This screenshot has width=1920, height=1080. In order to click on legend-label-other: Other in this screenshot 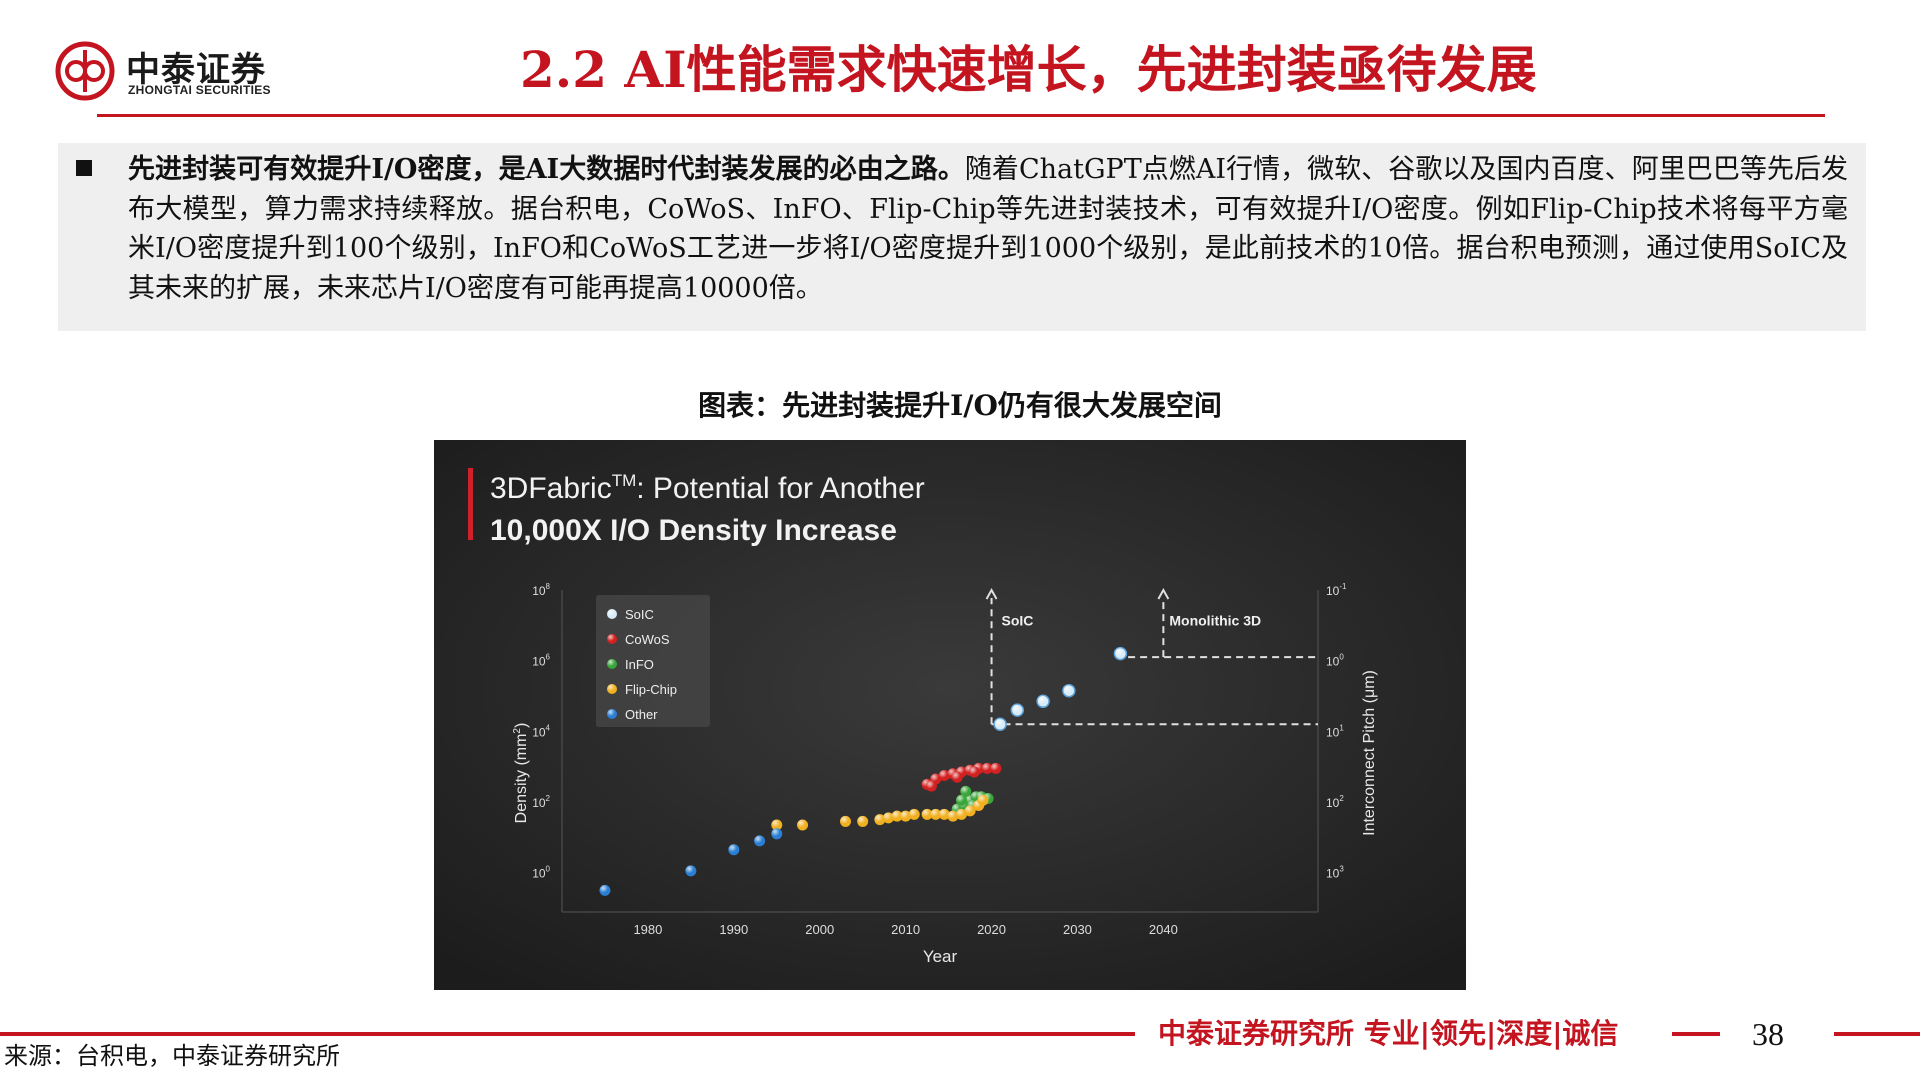, I will do `click(641, 714)`.